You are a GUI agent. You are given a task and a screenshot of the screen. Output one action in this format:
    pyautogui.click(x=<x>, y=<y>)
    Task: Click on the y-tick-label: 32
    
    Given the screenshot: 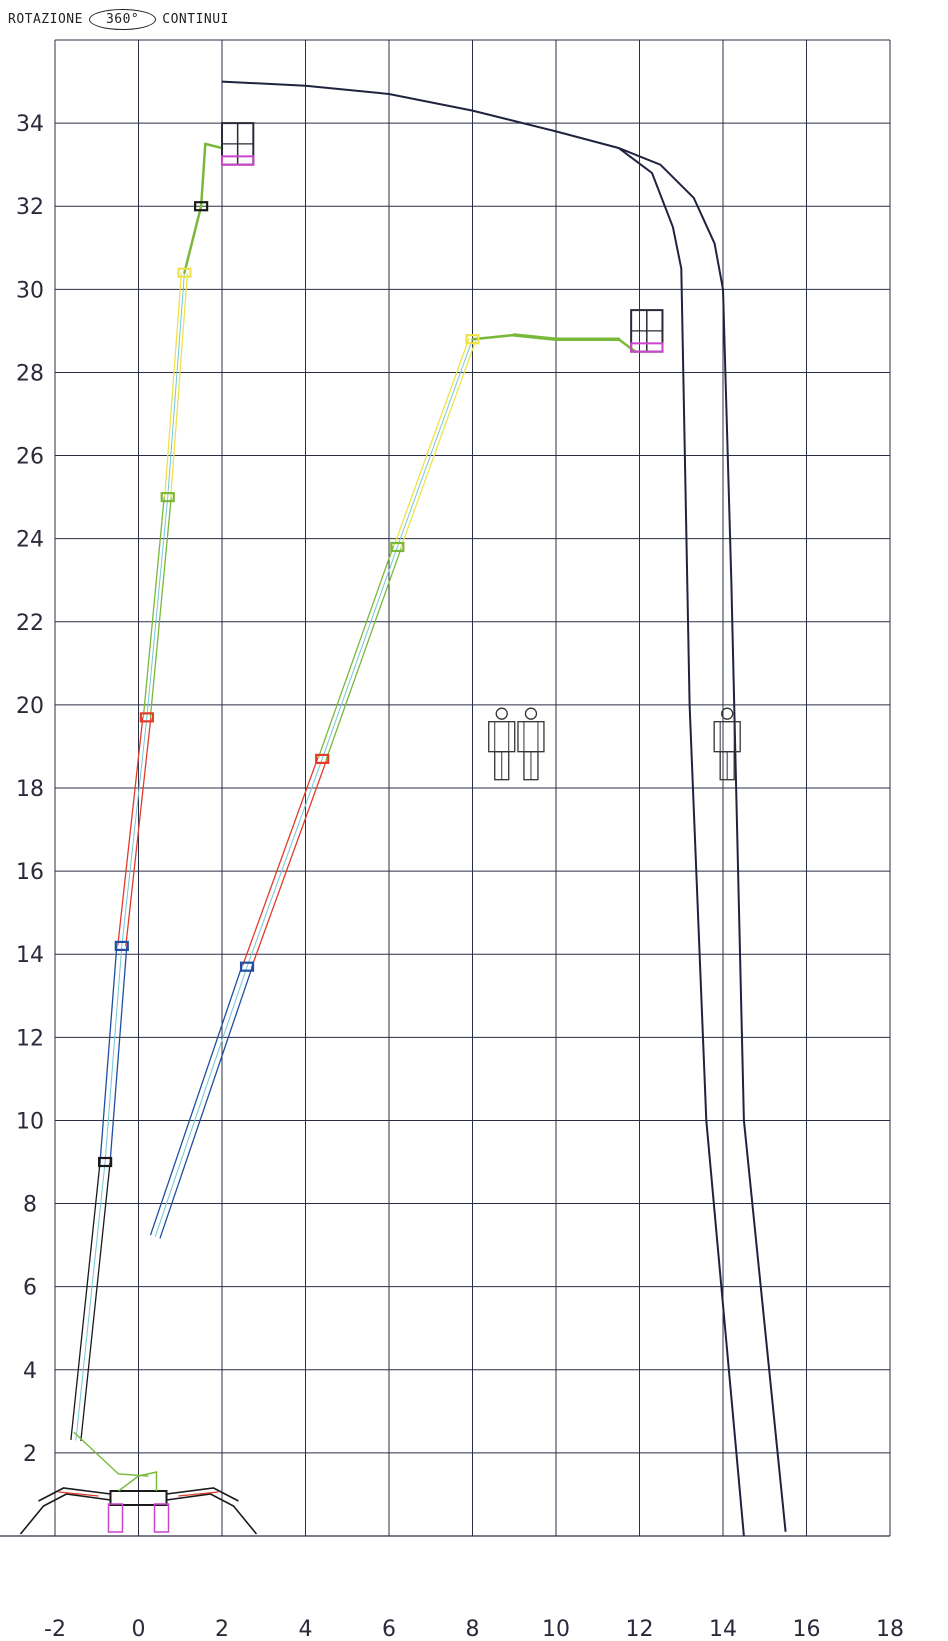 What is the action you would take?
    pyautogui.click(x=30, y=207)
    